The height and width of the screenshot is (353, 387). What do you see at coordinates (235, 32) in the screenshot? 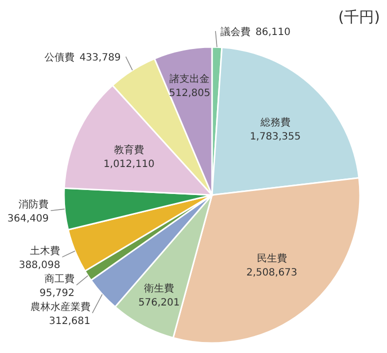
I see `slice-label: 議会費` at bounding box center [235, 32].